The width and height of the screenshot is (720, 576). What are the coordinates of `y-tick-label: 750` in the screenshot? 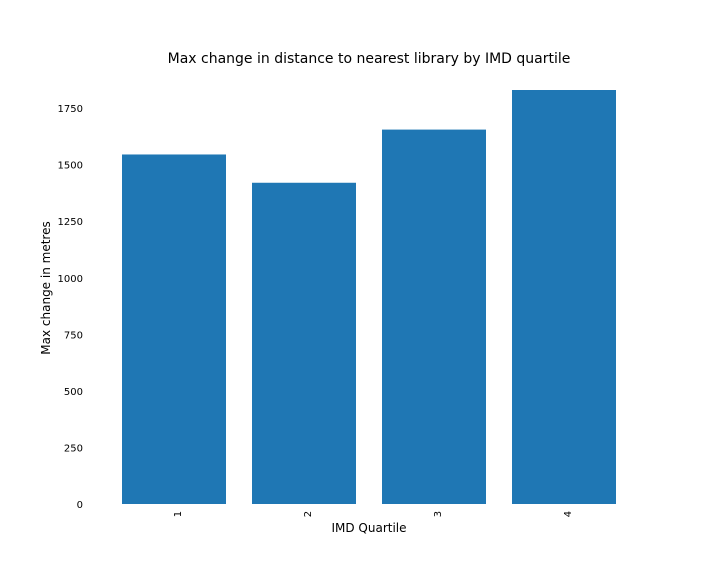 It's located at (73, 335).